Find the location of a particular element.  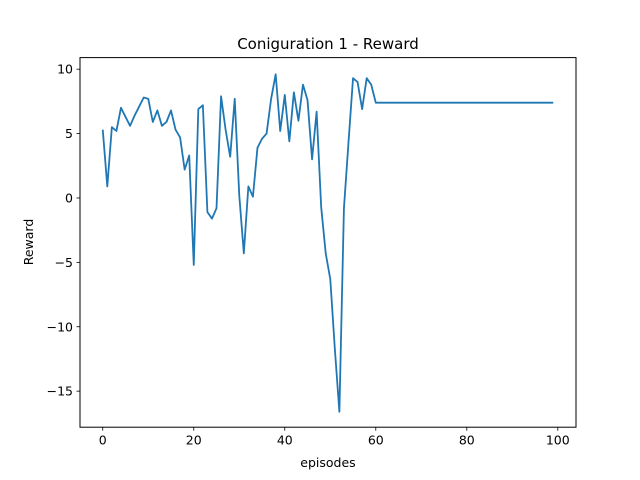

x-tick-label: 0 is located at coordinates (103, 440).